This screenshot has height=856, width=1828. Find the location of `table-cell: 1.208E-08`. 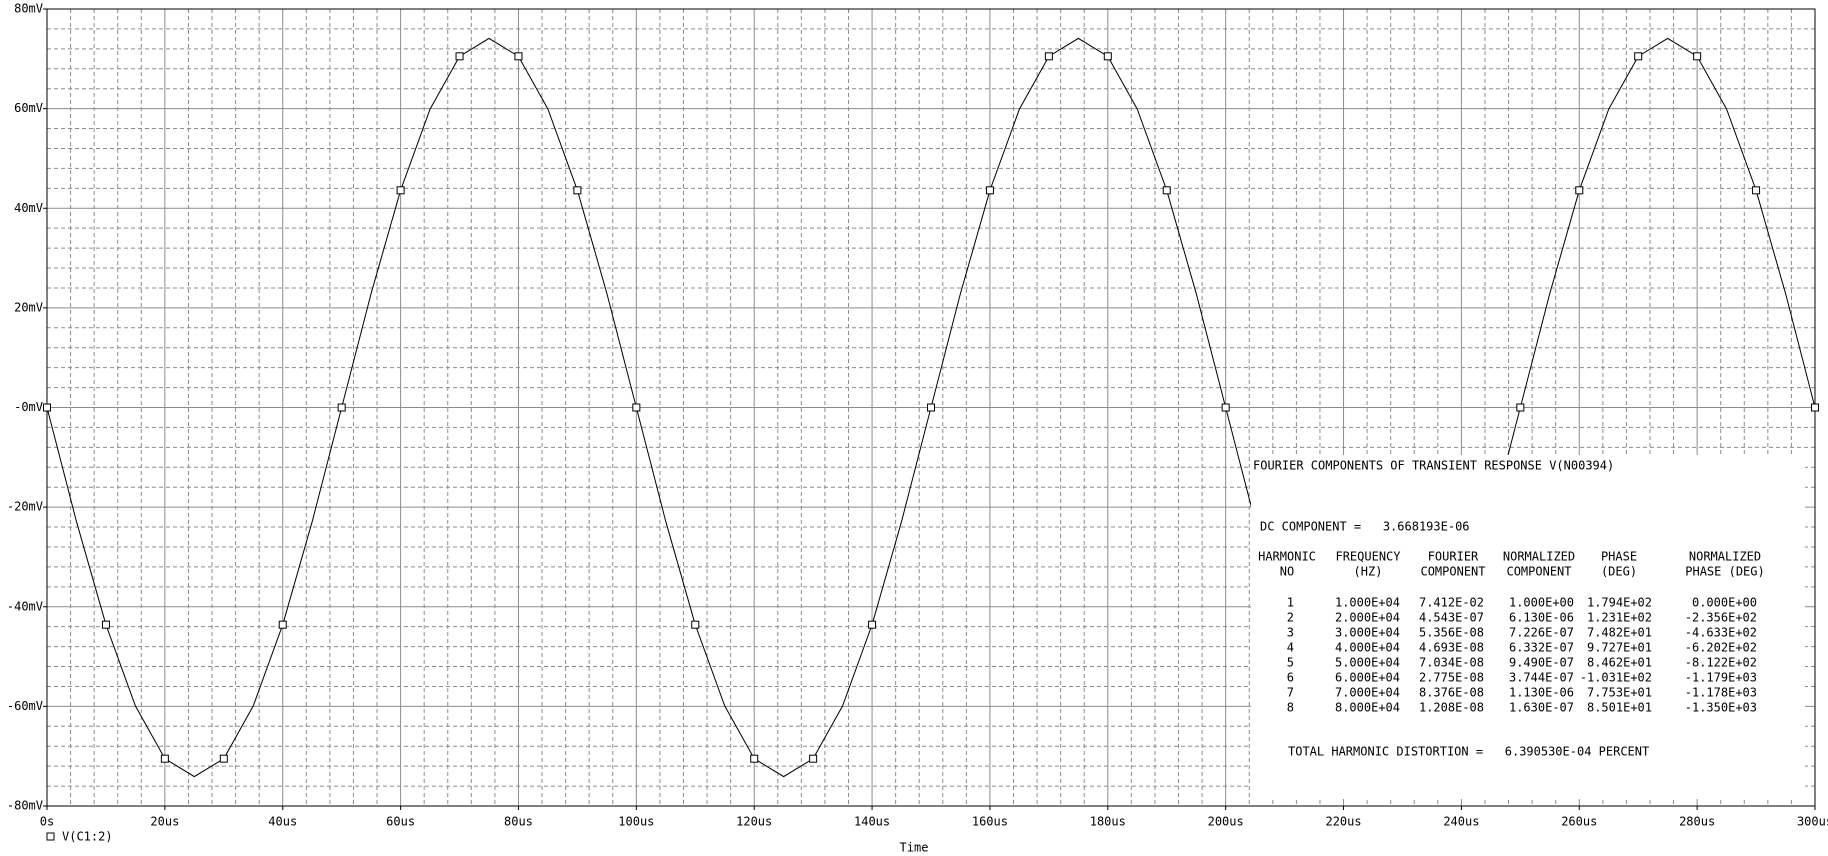

table-cell: 1.208E-08 is located at coordinates (1451, 708).